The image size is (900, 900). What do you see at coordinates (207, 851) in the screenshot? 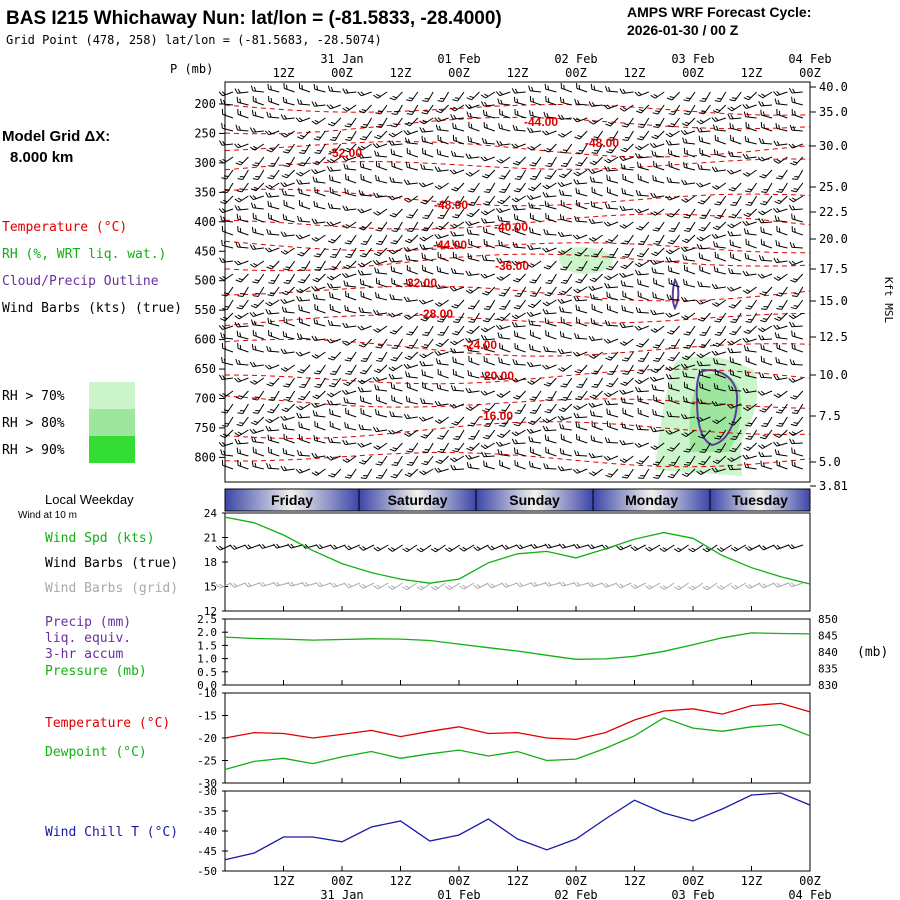
I see `panel-tick-label: -45` at bounding box center [207, 851].